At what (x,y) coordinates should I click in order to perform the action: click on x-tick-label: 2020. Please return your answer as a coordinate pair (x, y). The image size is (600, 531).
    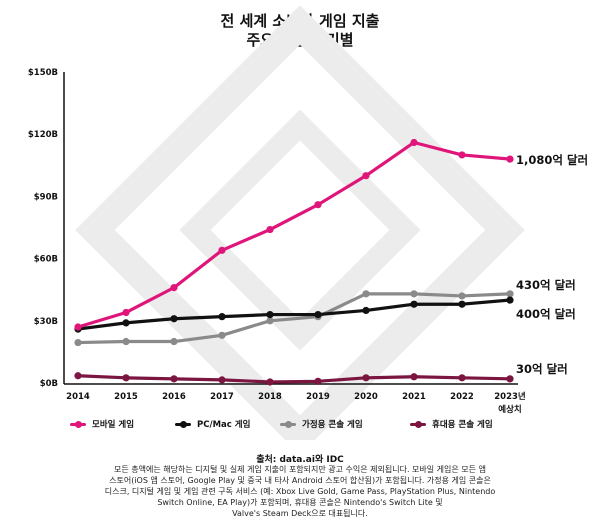
    Looking at the image, I should click on (366, 397).